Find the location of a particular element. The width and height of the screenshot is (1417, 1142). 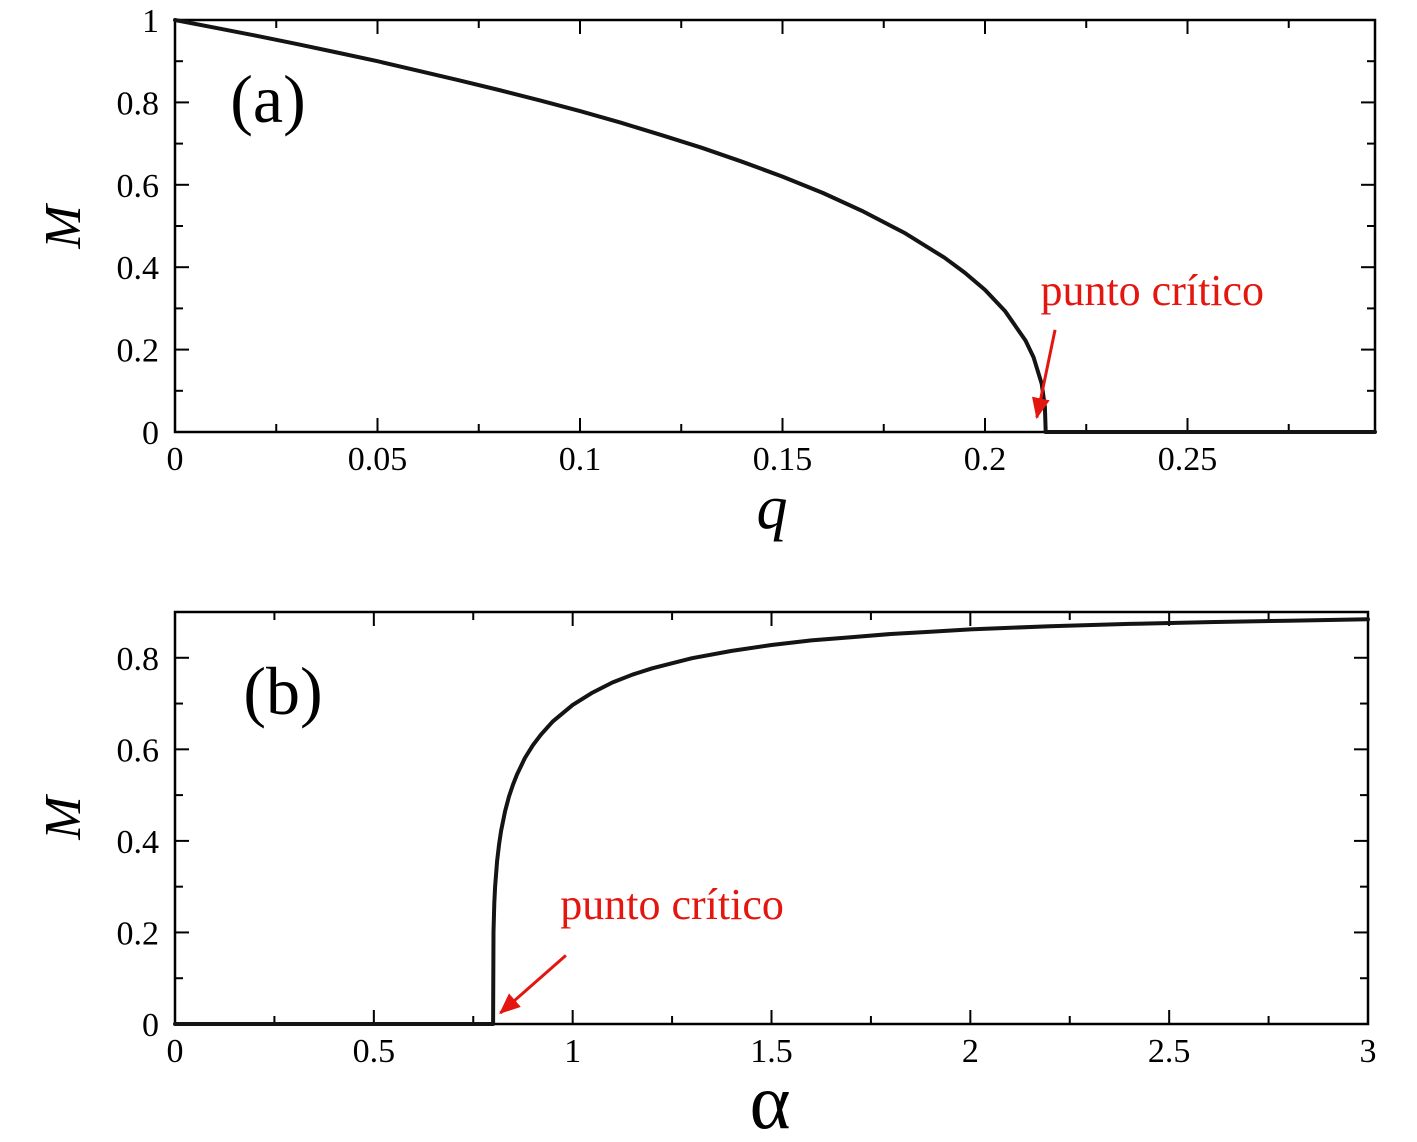

panel-b-xaxis-label: α is located at coordinates (770, 1100).